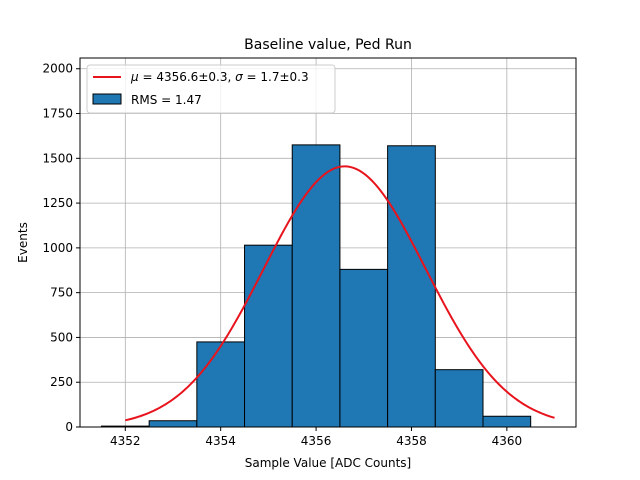  Describe the element at coordinates (316, 441) in the screenshot. I see `x-tick-label: 4356` at that location.